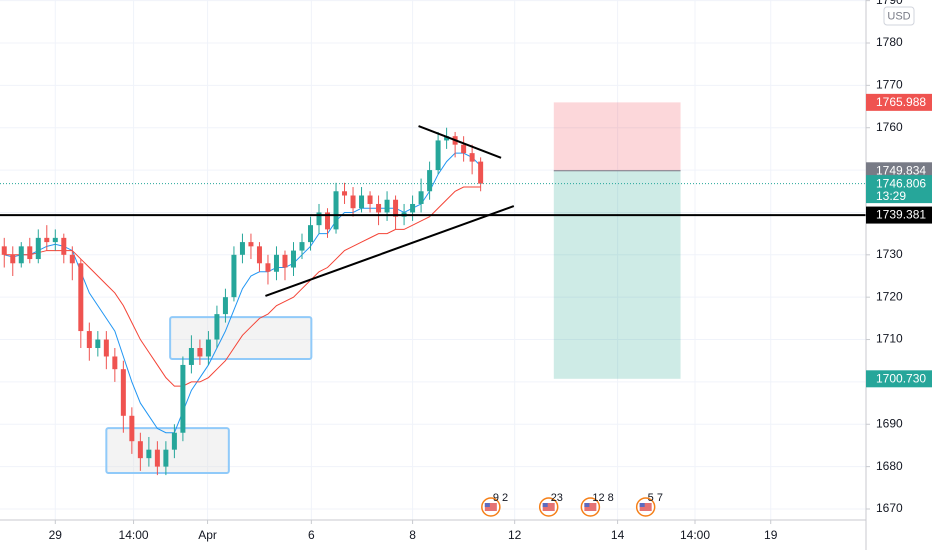 The height and width of the screenshot is (550, 932). What do you see at coordinates (617, 136) in the screenshot?
I see `stop-zone` at bounding box center [617, 136].